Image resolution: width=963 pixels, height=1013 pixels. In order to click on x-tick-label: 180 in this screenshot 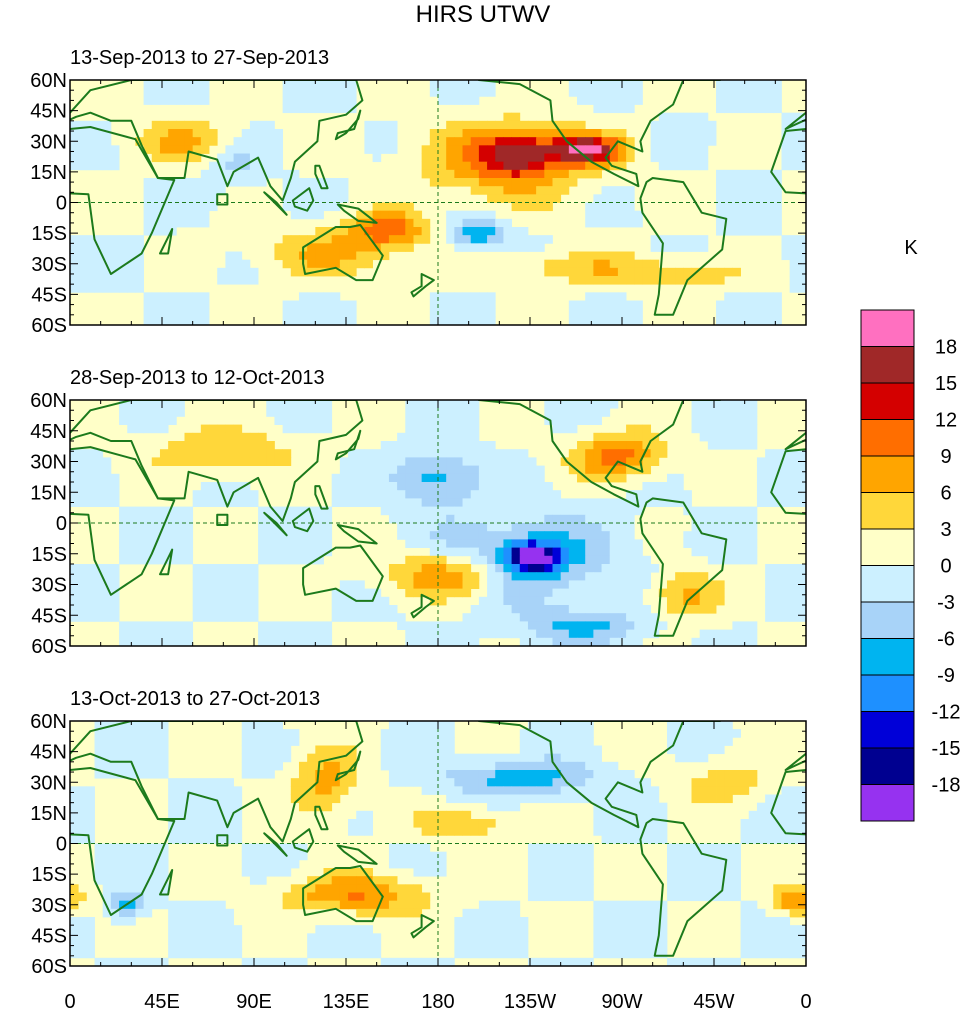, I will do `click(437, 1002)`.